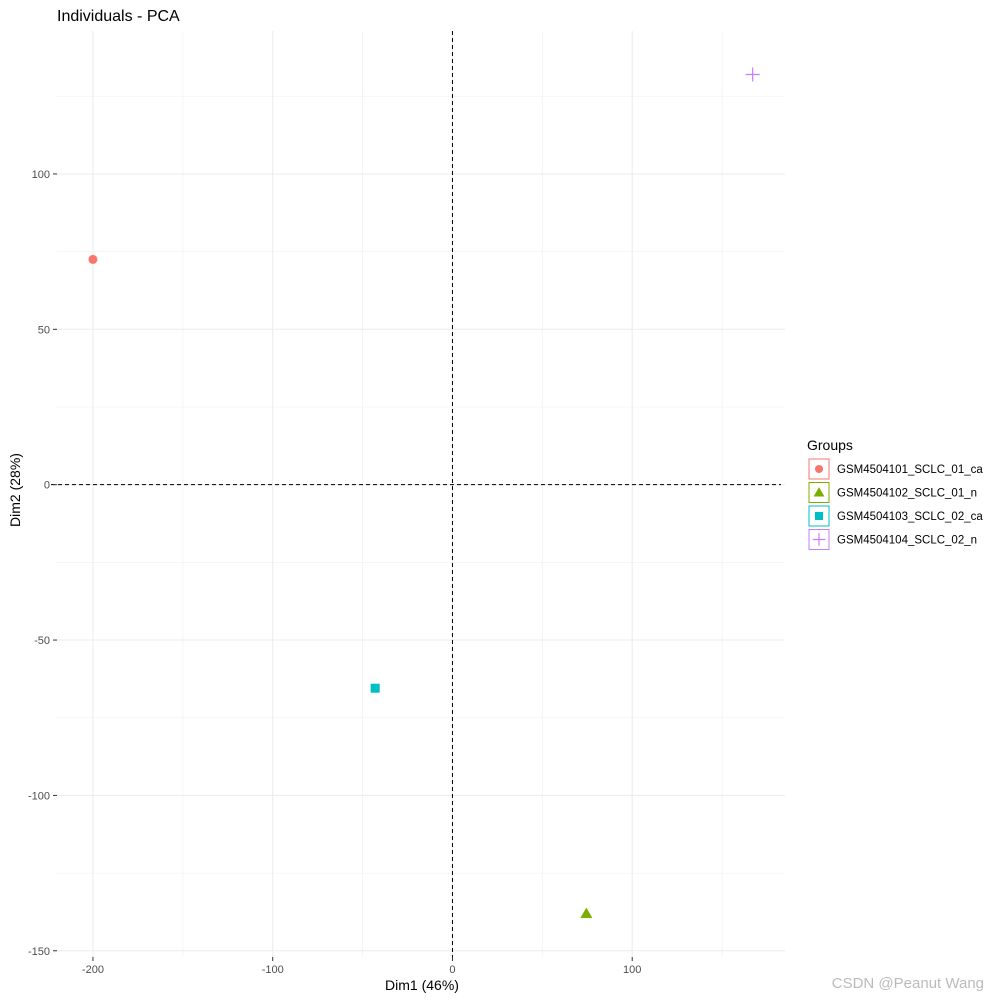  What do you see at coordinates (907, 541) in the screenshot?
I see `legend-entry-label: GSM4504104_SCLC_02_n` at bounding box center [907, 541].